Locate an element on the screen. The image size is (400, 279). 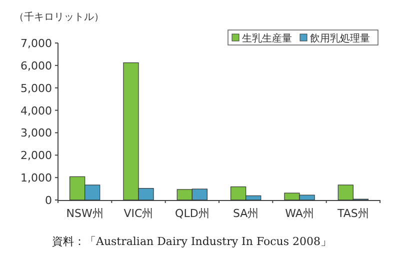
y-tick-label: 1,000 is located at coordinates (36, 178).